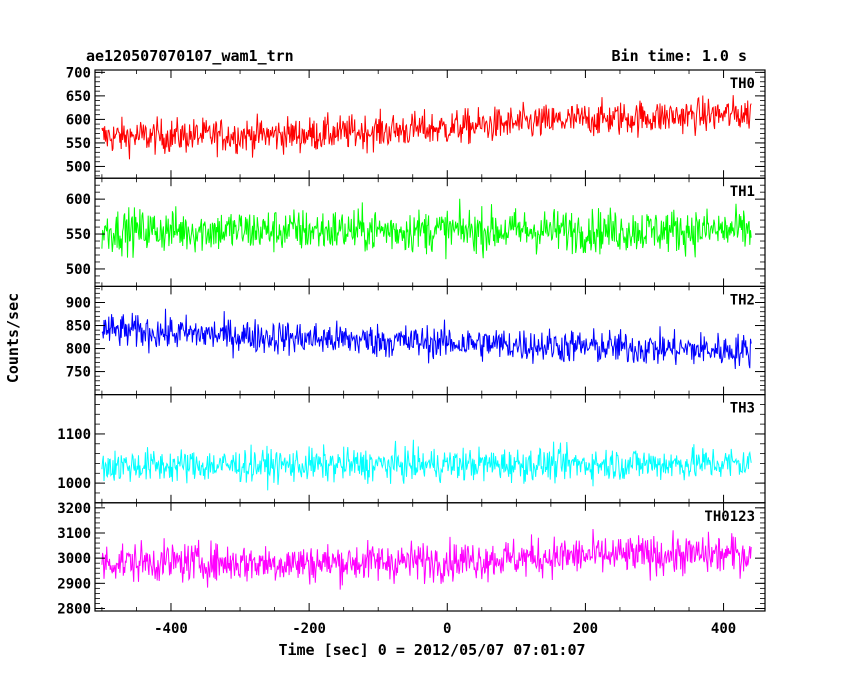  What do you see at coordinates (426, 229) in the screenshot?
I see `series-line-th1` at bounding box center [426, 229].